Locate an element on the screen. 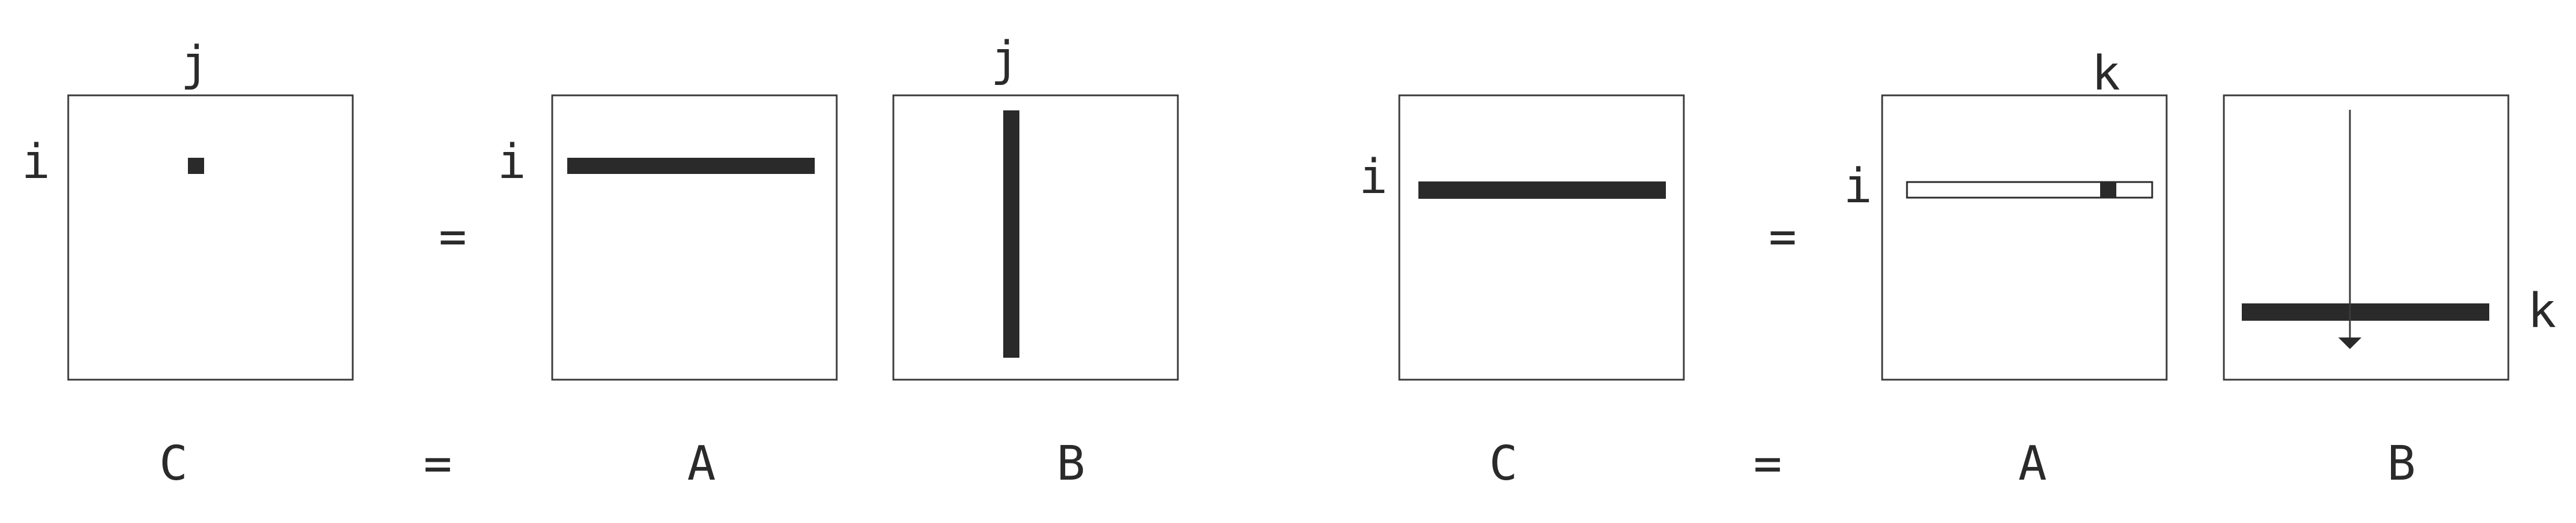 This screenshot has width=2576, height=523. left-a-matrix-box is located at coordinates (694, 238).